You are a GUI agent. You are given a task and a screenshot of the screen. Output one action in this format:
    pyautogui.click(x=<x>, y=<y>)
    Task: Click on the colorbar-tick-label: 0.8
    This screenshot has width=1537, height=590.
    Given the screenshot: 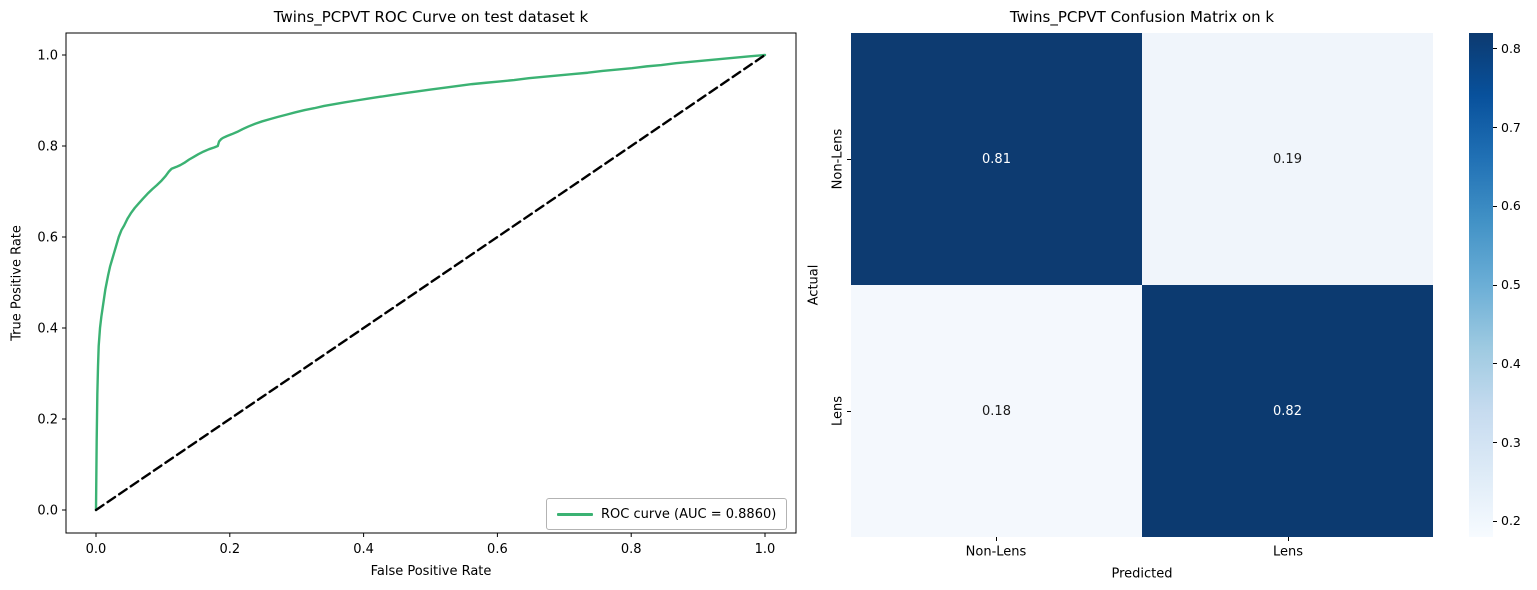 What is the action you would take?
    pyautogui.click(x=1511, y=48)
    